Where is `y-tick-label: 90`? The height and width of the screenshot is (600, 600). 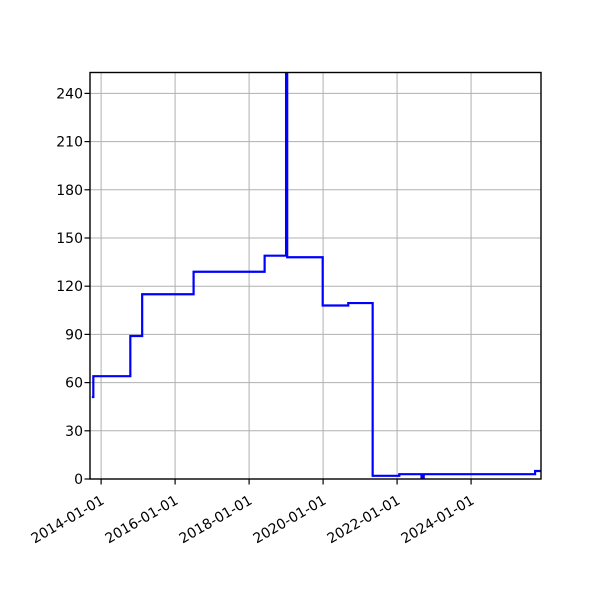
y-tick-label: 90 is located at coordinates (74, 335).